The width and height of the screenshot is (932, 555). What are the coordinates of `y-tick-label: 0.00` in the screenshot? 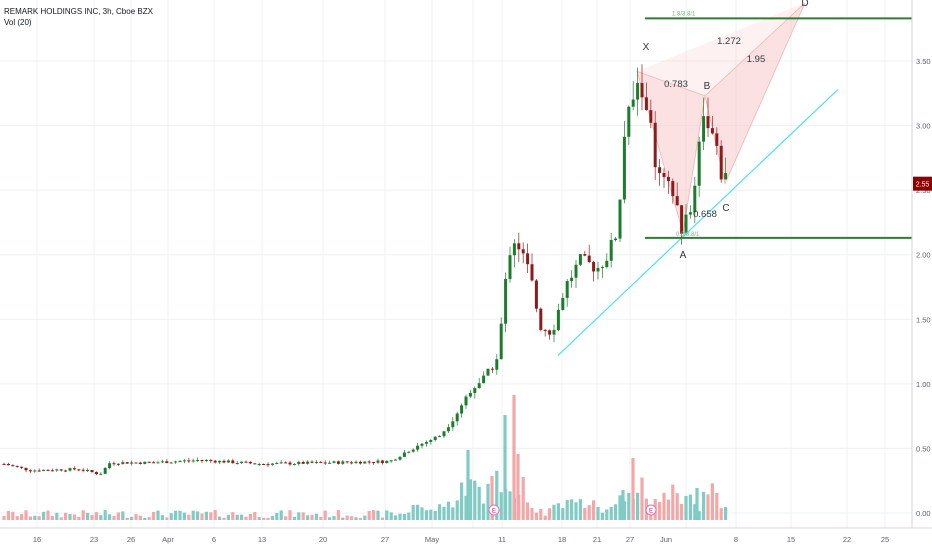 It's located at (923, 513).